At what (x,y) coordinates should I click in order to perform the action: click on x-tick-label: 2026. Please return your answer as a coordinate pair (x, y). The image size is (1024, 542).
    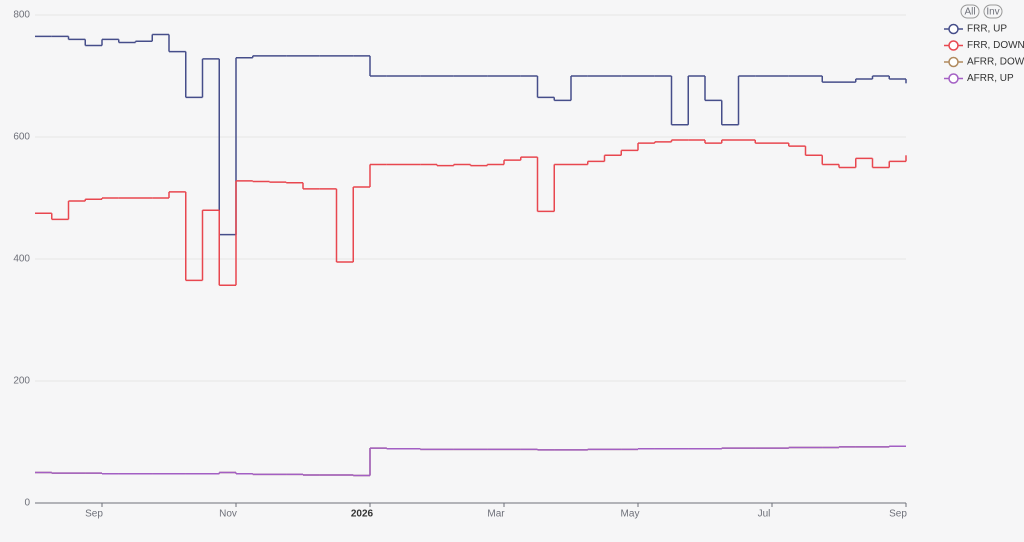
    Looking at the image, I should click on (362, 514).